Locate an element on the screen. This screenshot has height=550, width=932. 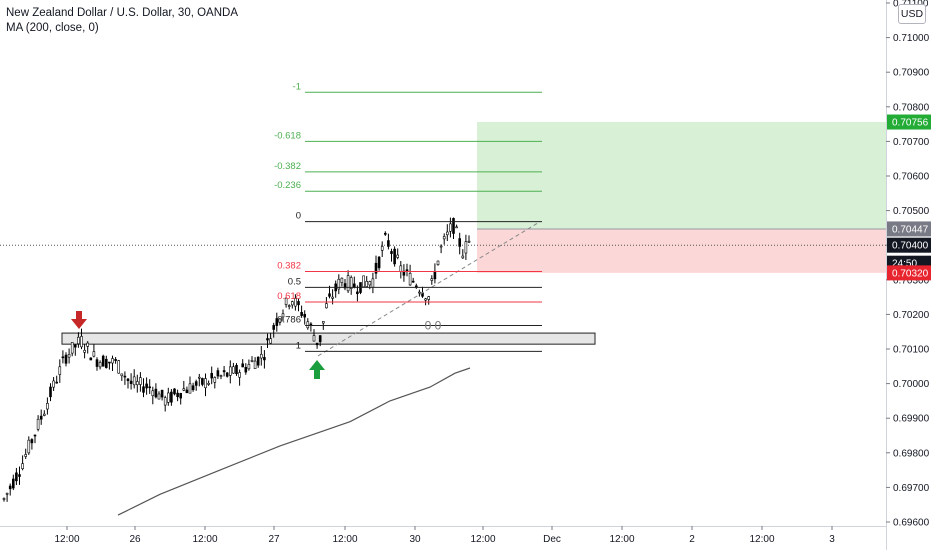
price-tick-label: 0.69600 is located at coordinates (911, 523).